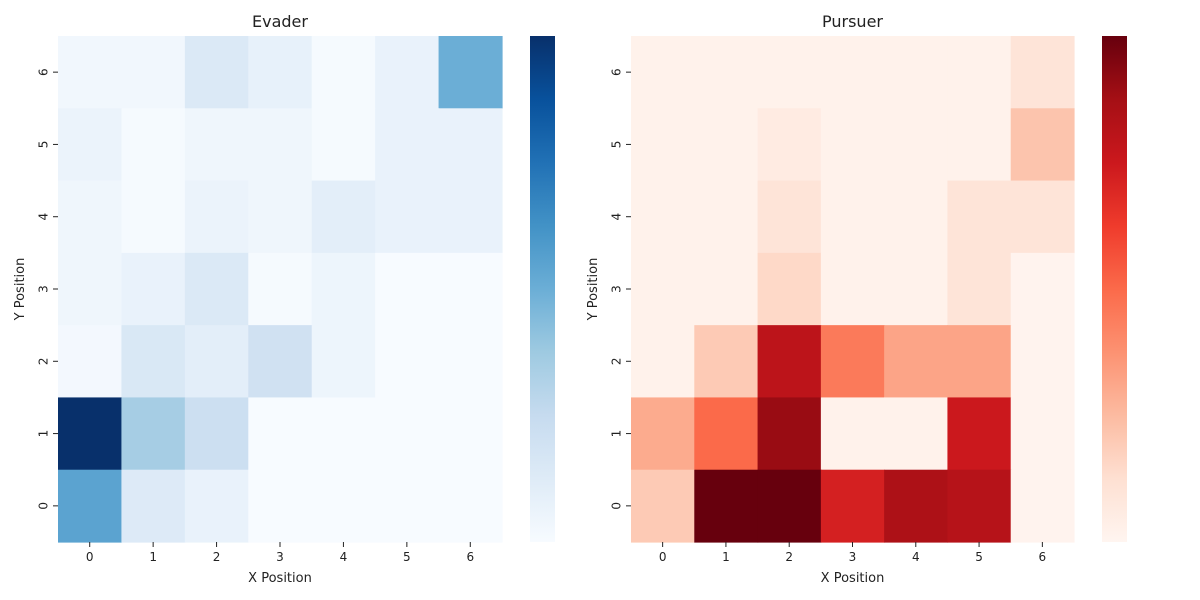 The image size is (1200, 600). I want to click on chart-title: Evader, so click(280, 21).